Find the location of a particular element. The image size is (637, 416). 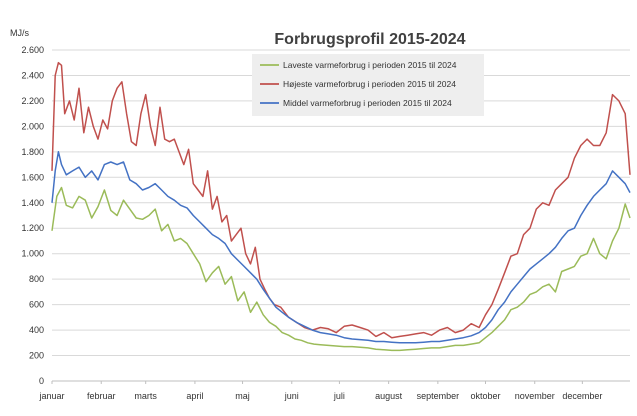

y-tick-label: 1.200 is located at coordinates (32, 228).